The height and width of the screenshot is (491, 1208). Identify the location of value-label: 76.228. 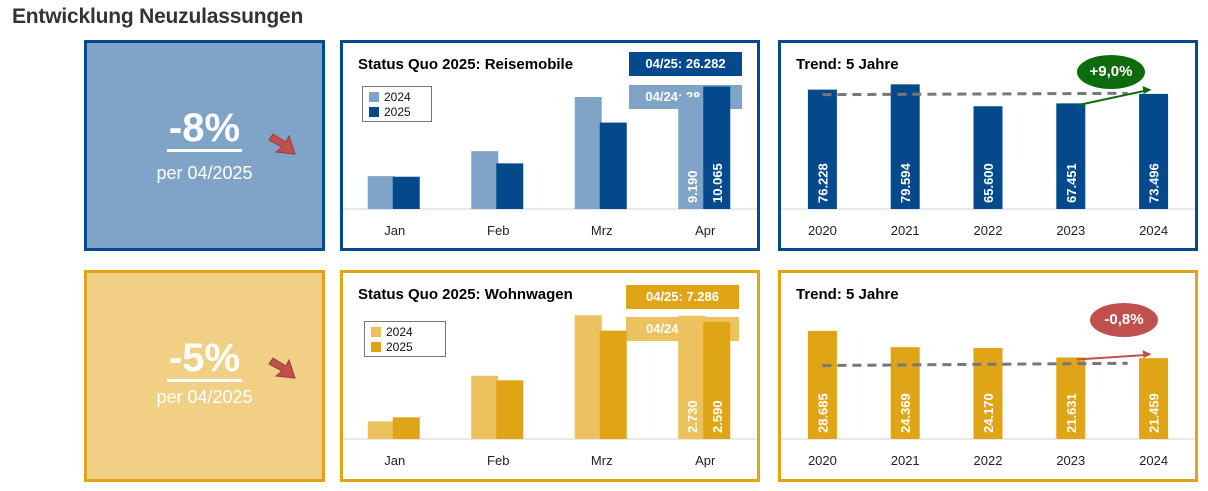
(822, 183).